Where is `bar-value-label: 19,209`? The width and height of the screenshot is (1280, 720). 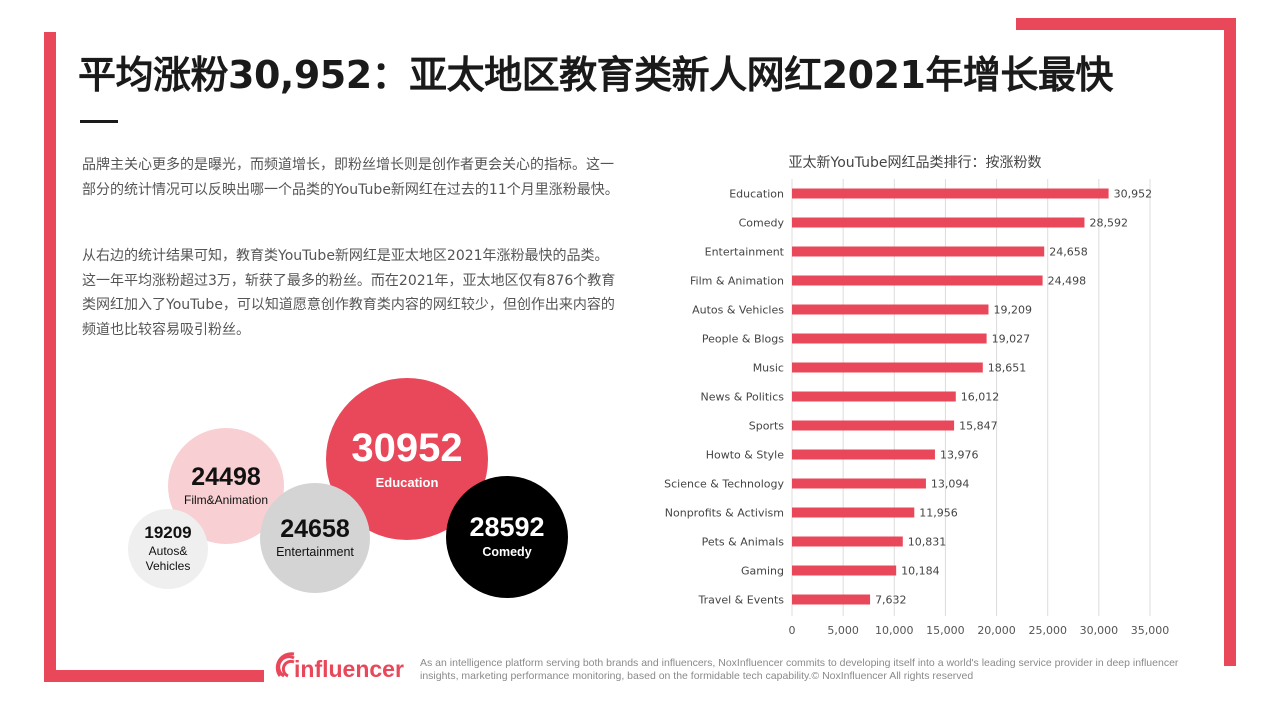 bar-value-label: 19,209 is located at coordinates (1012, 310).